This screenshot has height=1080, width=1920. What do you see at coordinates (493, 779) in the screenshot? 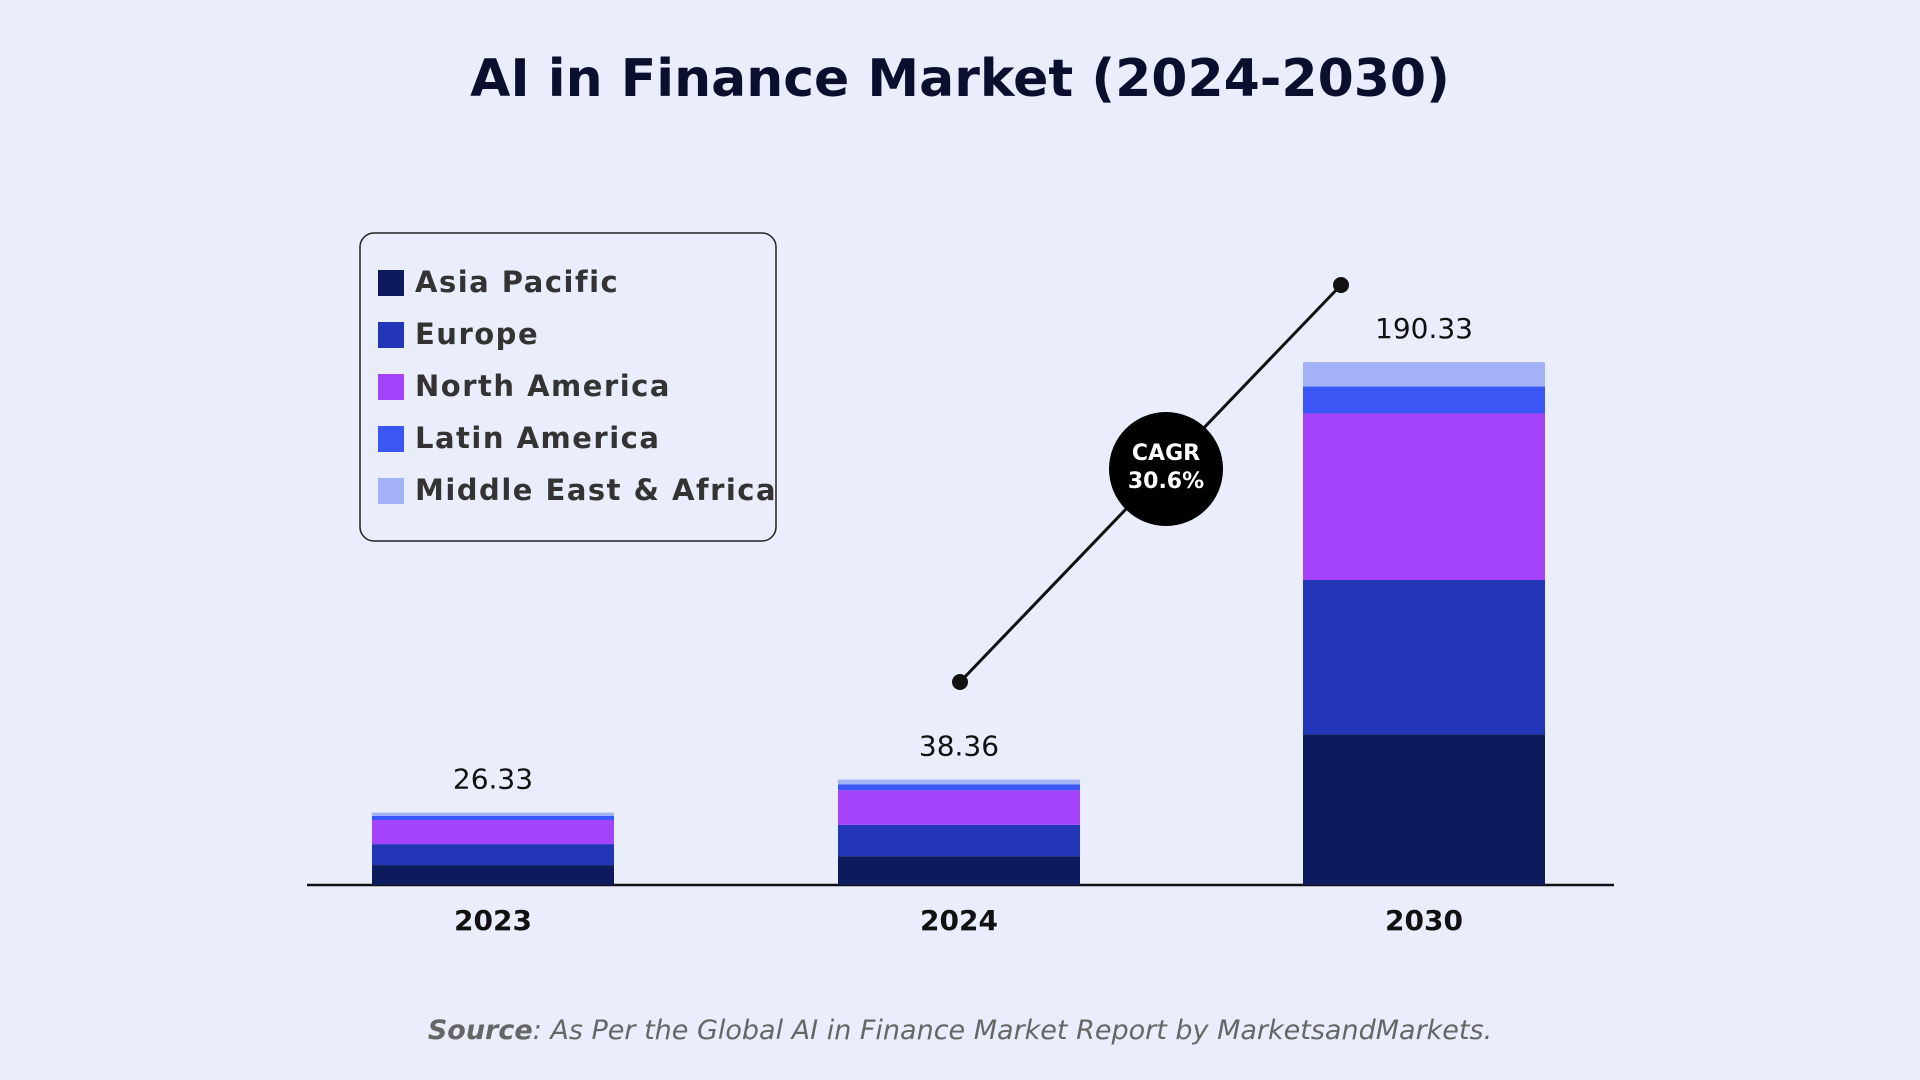
I see `total-label: 26.33` at bounding box center [493, 779].